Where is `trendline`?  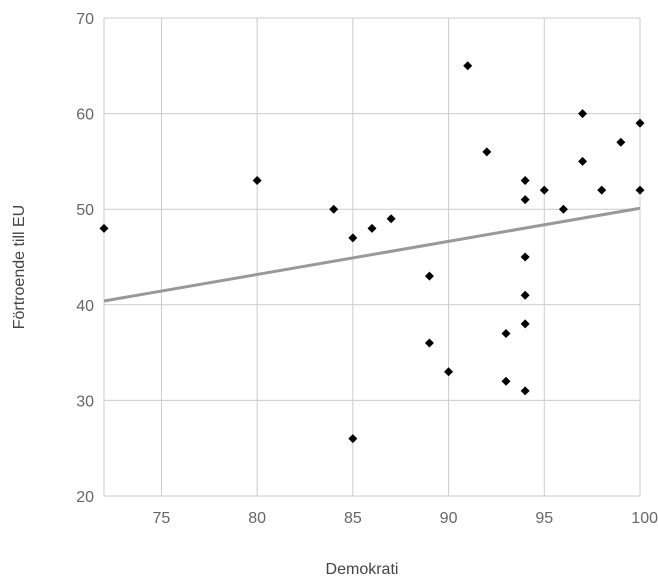
trendline is located at coordinates (372, 254).